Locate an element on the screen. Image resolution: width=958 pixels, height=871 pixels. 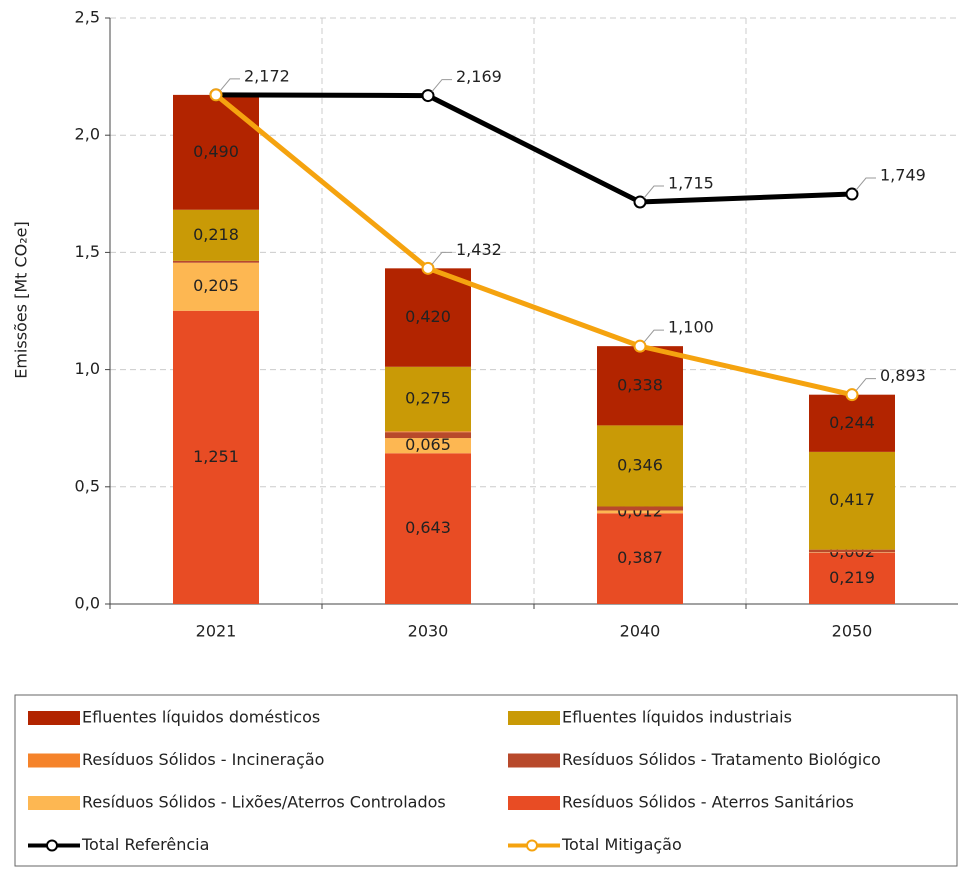
y-axis-label: Emissões [Mt CO₂e] is located at coordinates (21, 300).